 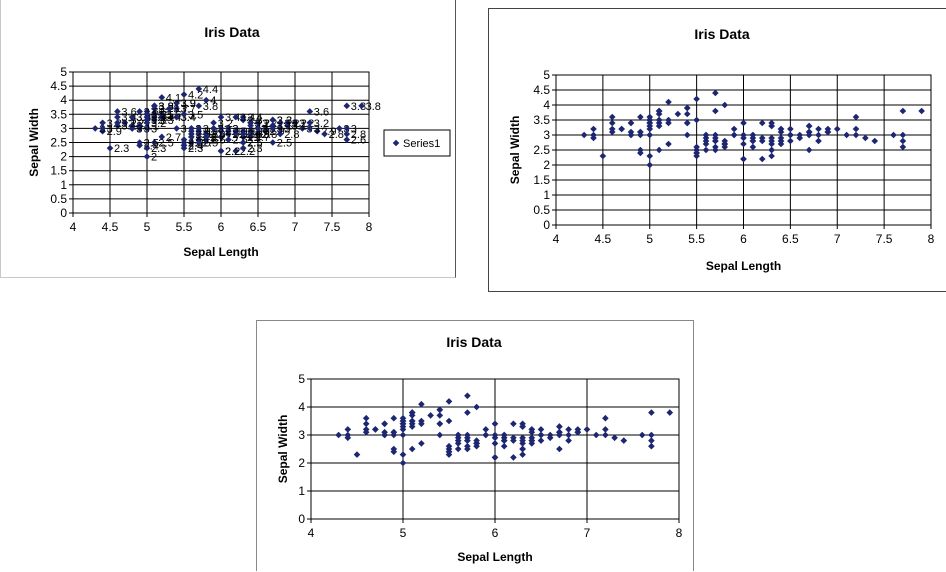 What do you see at coordinates (556, 239) in the screenshot?
I see `chart-2-xtick-label: 4` at bounding box center [556, 239].